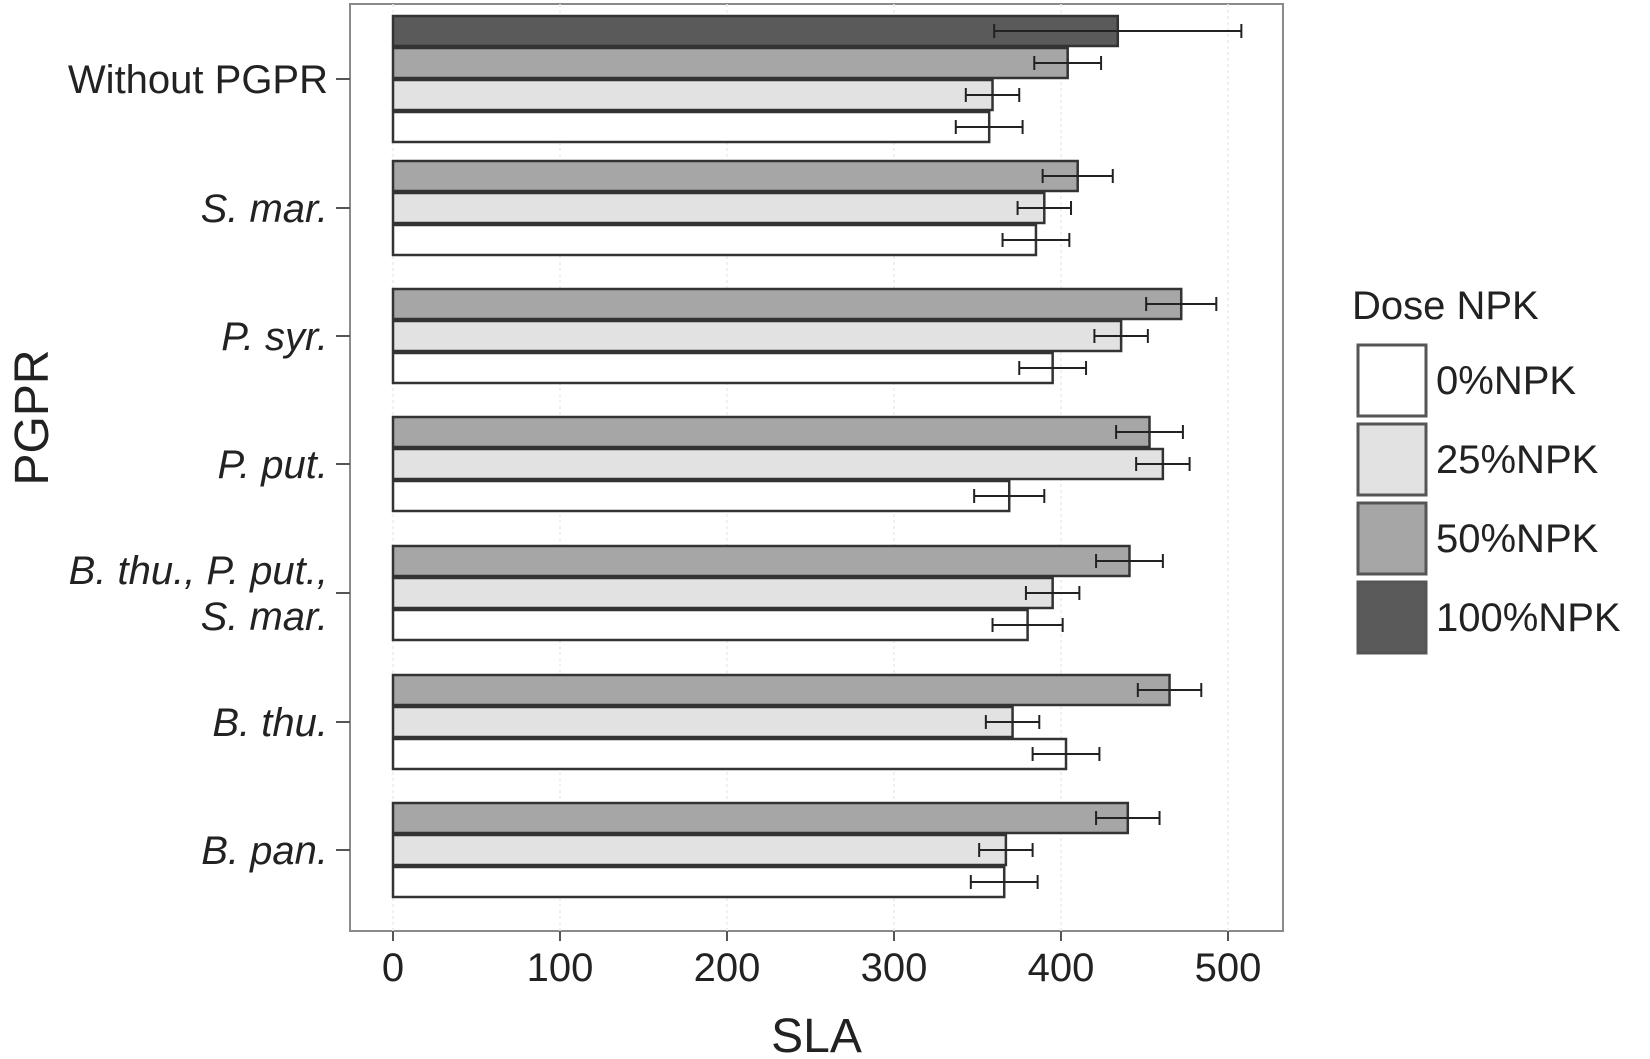 Image resolution: width=1650 pixels, height=1059 pixels. I want to click on legend: Dose NPK 0%NPK 25%NPK 50%NPK 100%NPK, so click(1486, 469).